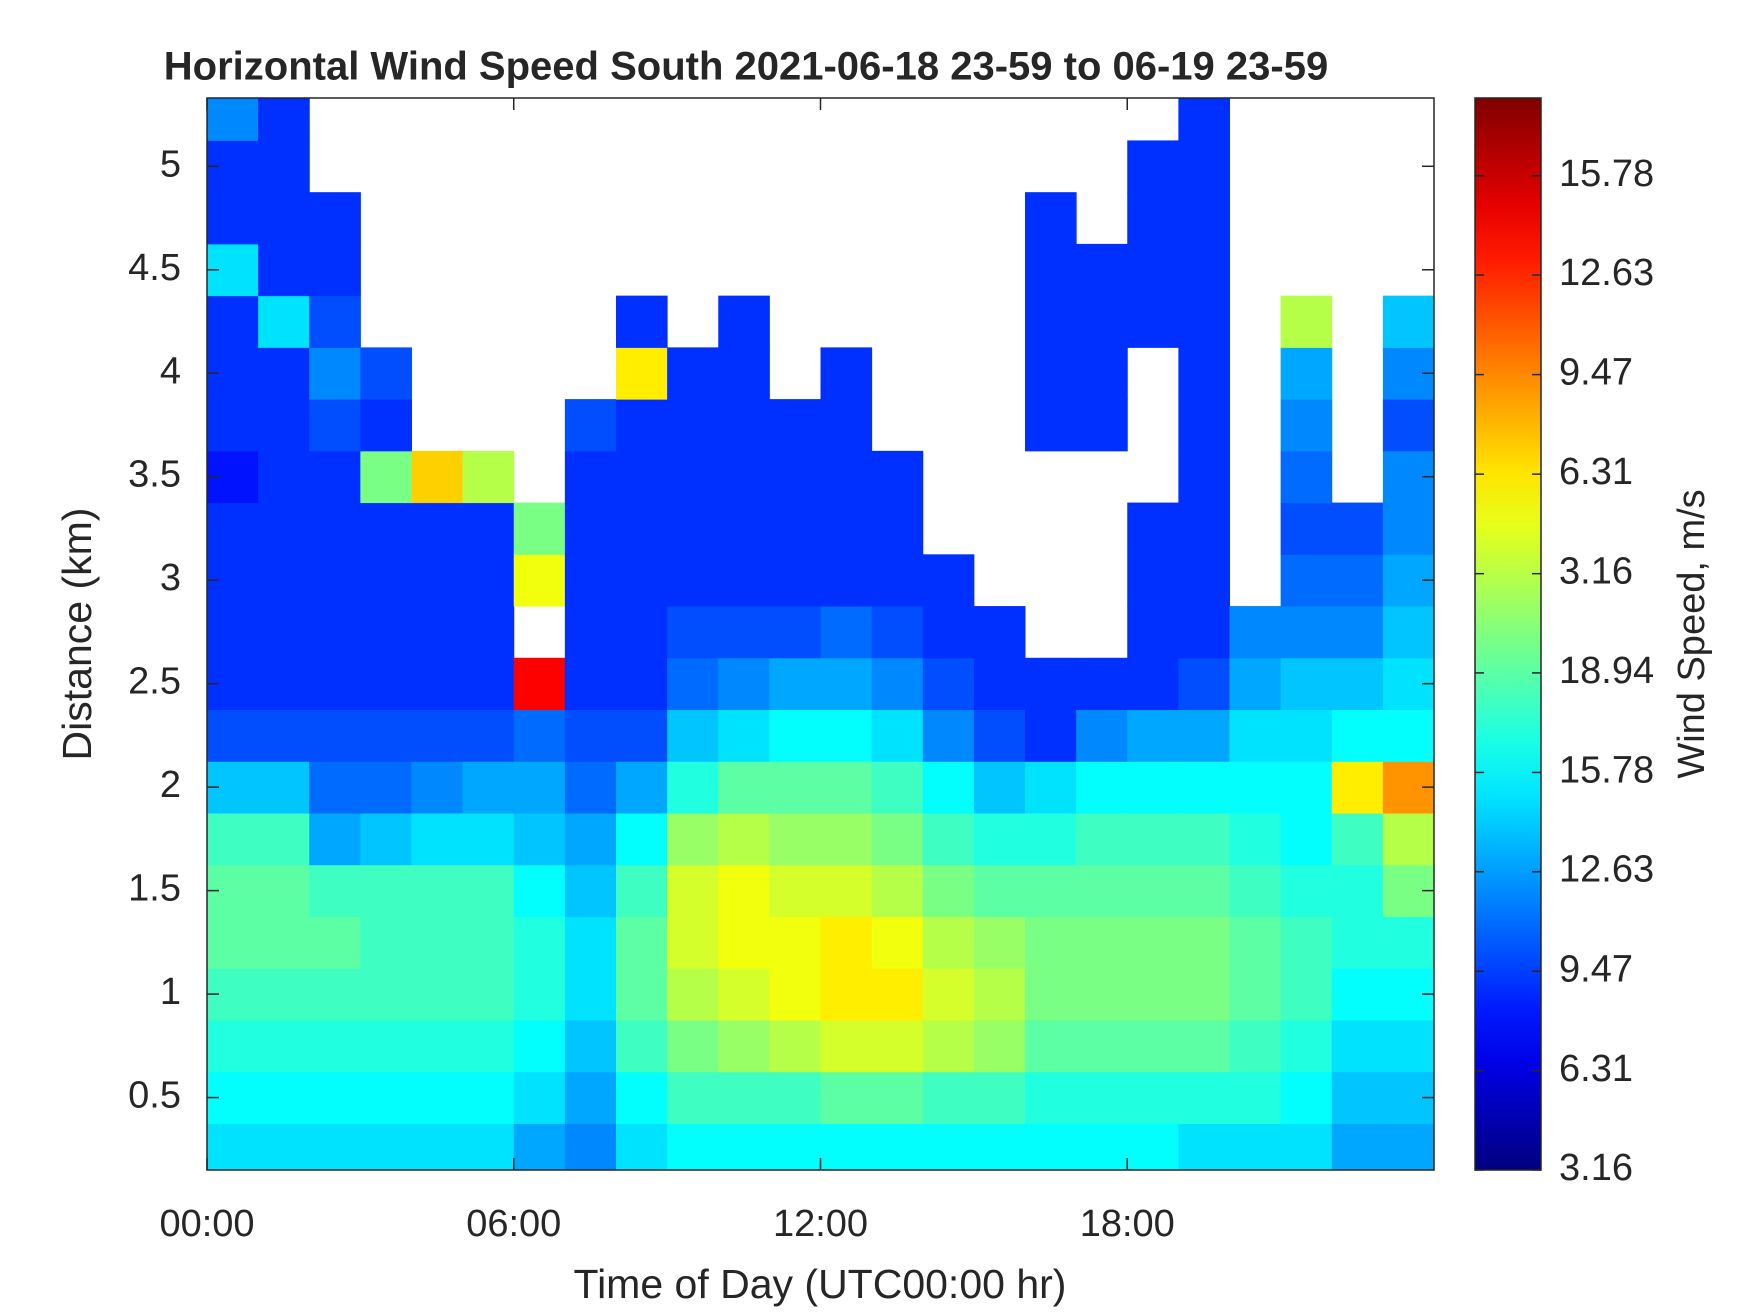 The height and width of the screenshot is (1313, 1750). What do you see at coordinates (154, 1096) in the screenshot?
I see `y-tick-label: 0.5` at bounding box center [154, 1096].